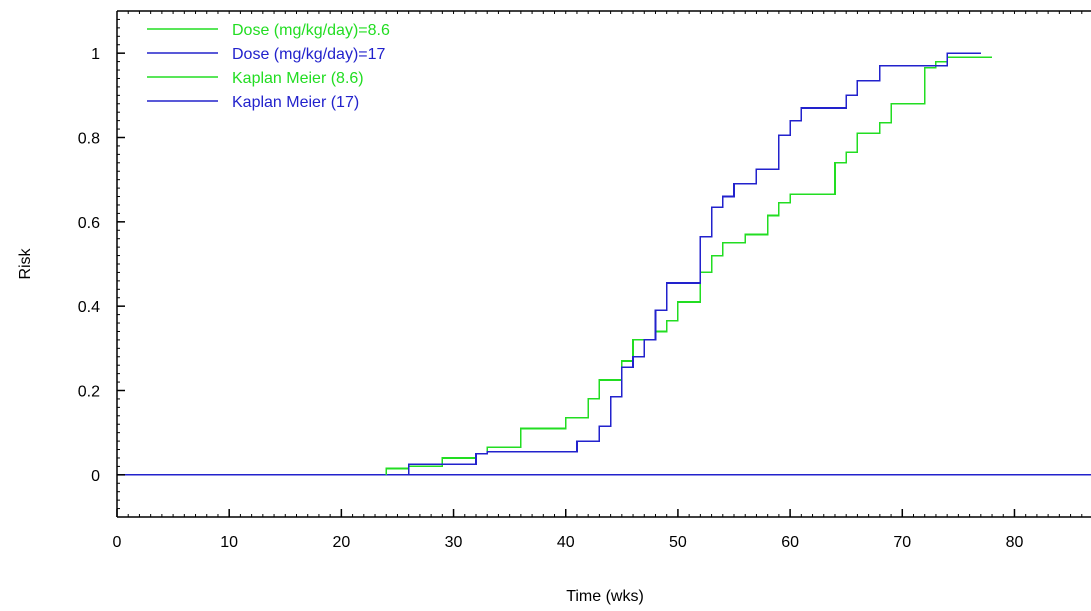 The height and width of the screenshot is (611, 1091). What do you see at coordinates (229, 542) in the screenshot?
I see `x-tick-label: 10` at bounding box center [229, 542].